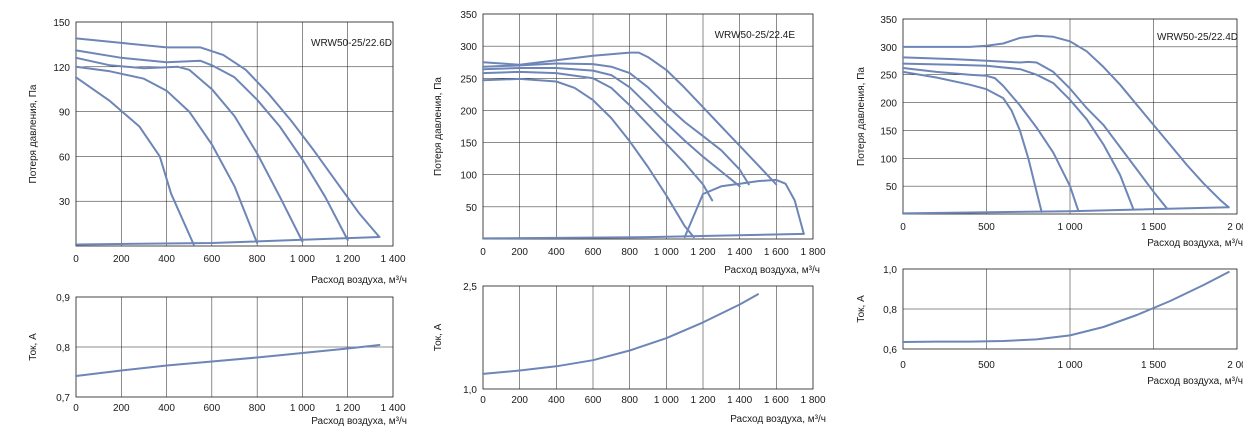 The width and height of the screenshot is (1243, 434). What do you see at coordinates (468, 15) in the screenshot?
I see `y-tick-label: 350` at bounding box center [468, 15].